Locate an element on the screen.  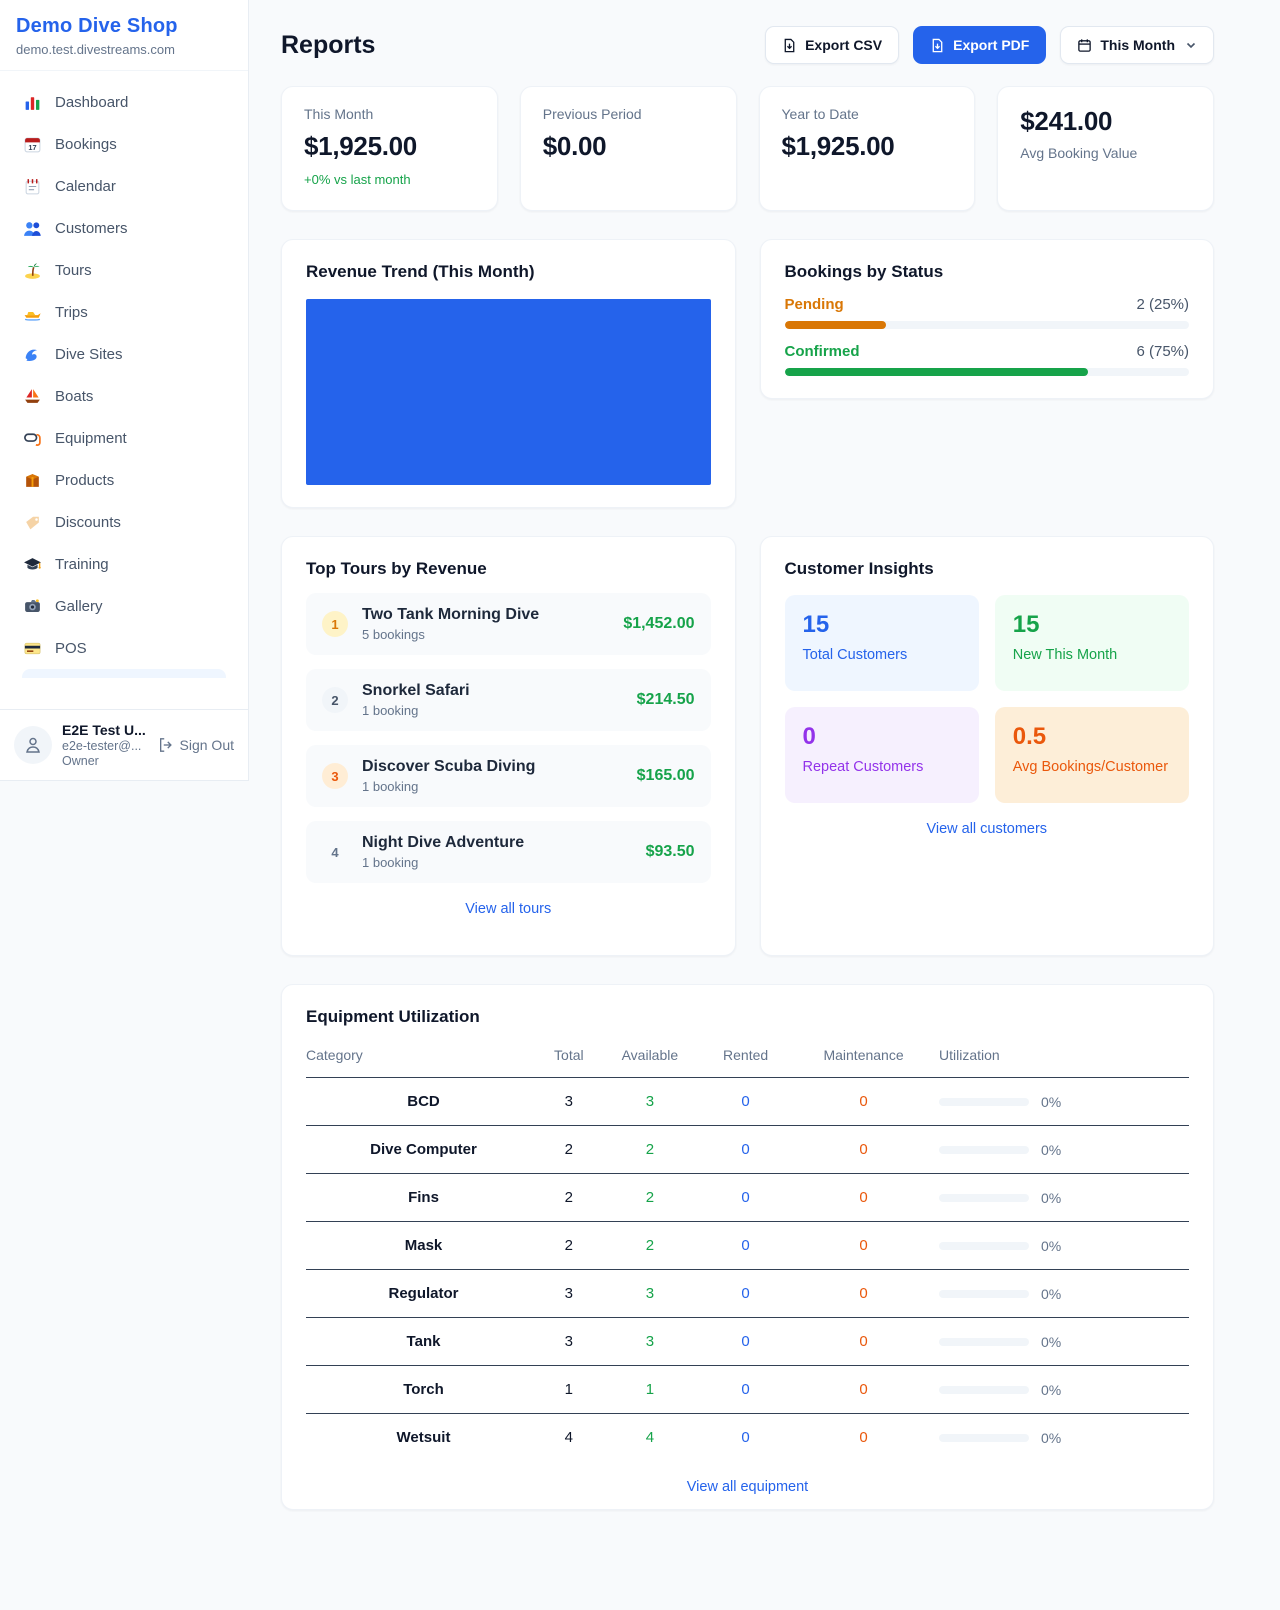
tour-revenue: $1,452.00 is located at coordinates (659, 623).